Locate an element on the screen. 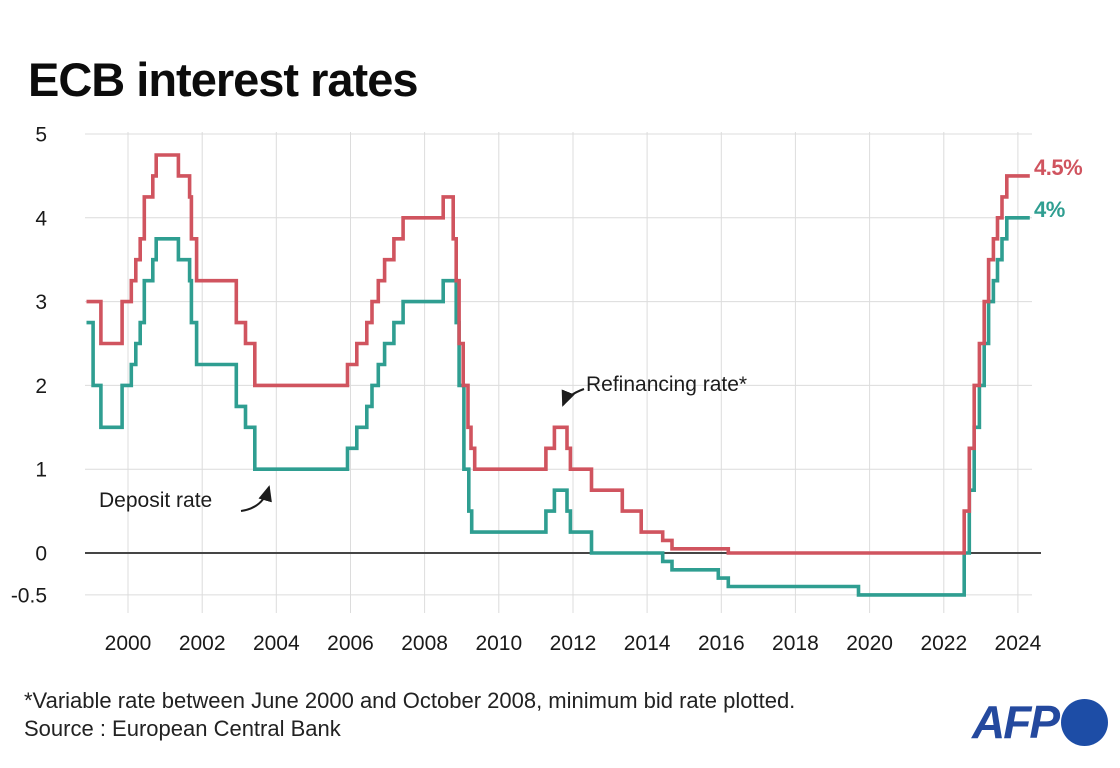  x-tick-label: 2010 is located at coordinates (498, 643).